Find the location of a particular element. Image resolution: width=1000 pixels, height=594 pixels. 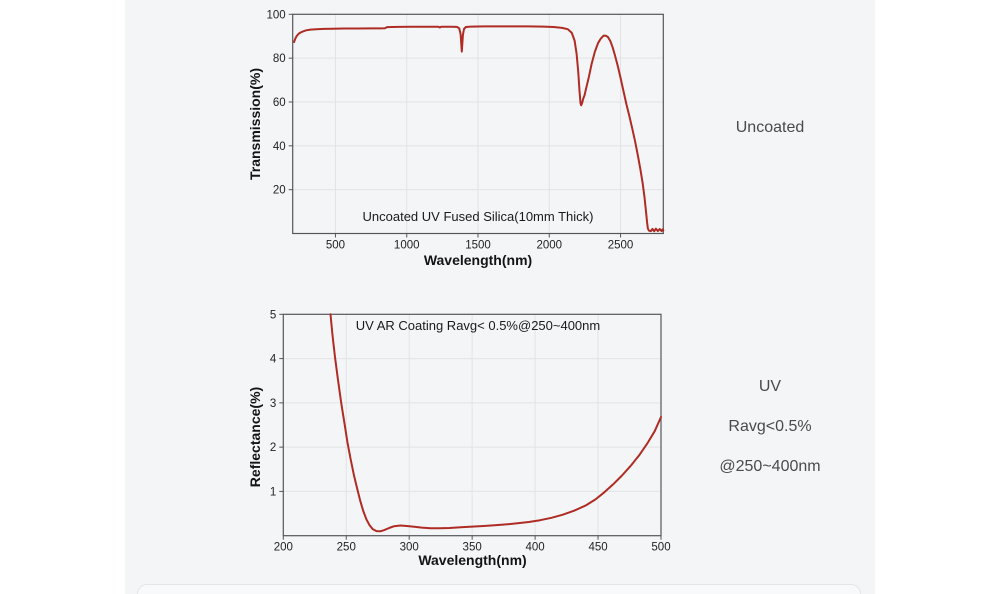

y-tick-label: 3 is located at coordinates (273, 404).